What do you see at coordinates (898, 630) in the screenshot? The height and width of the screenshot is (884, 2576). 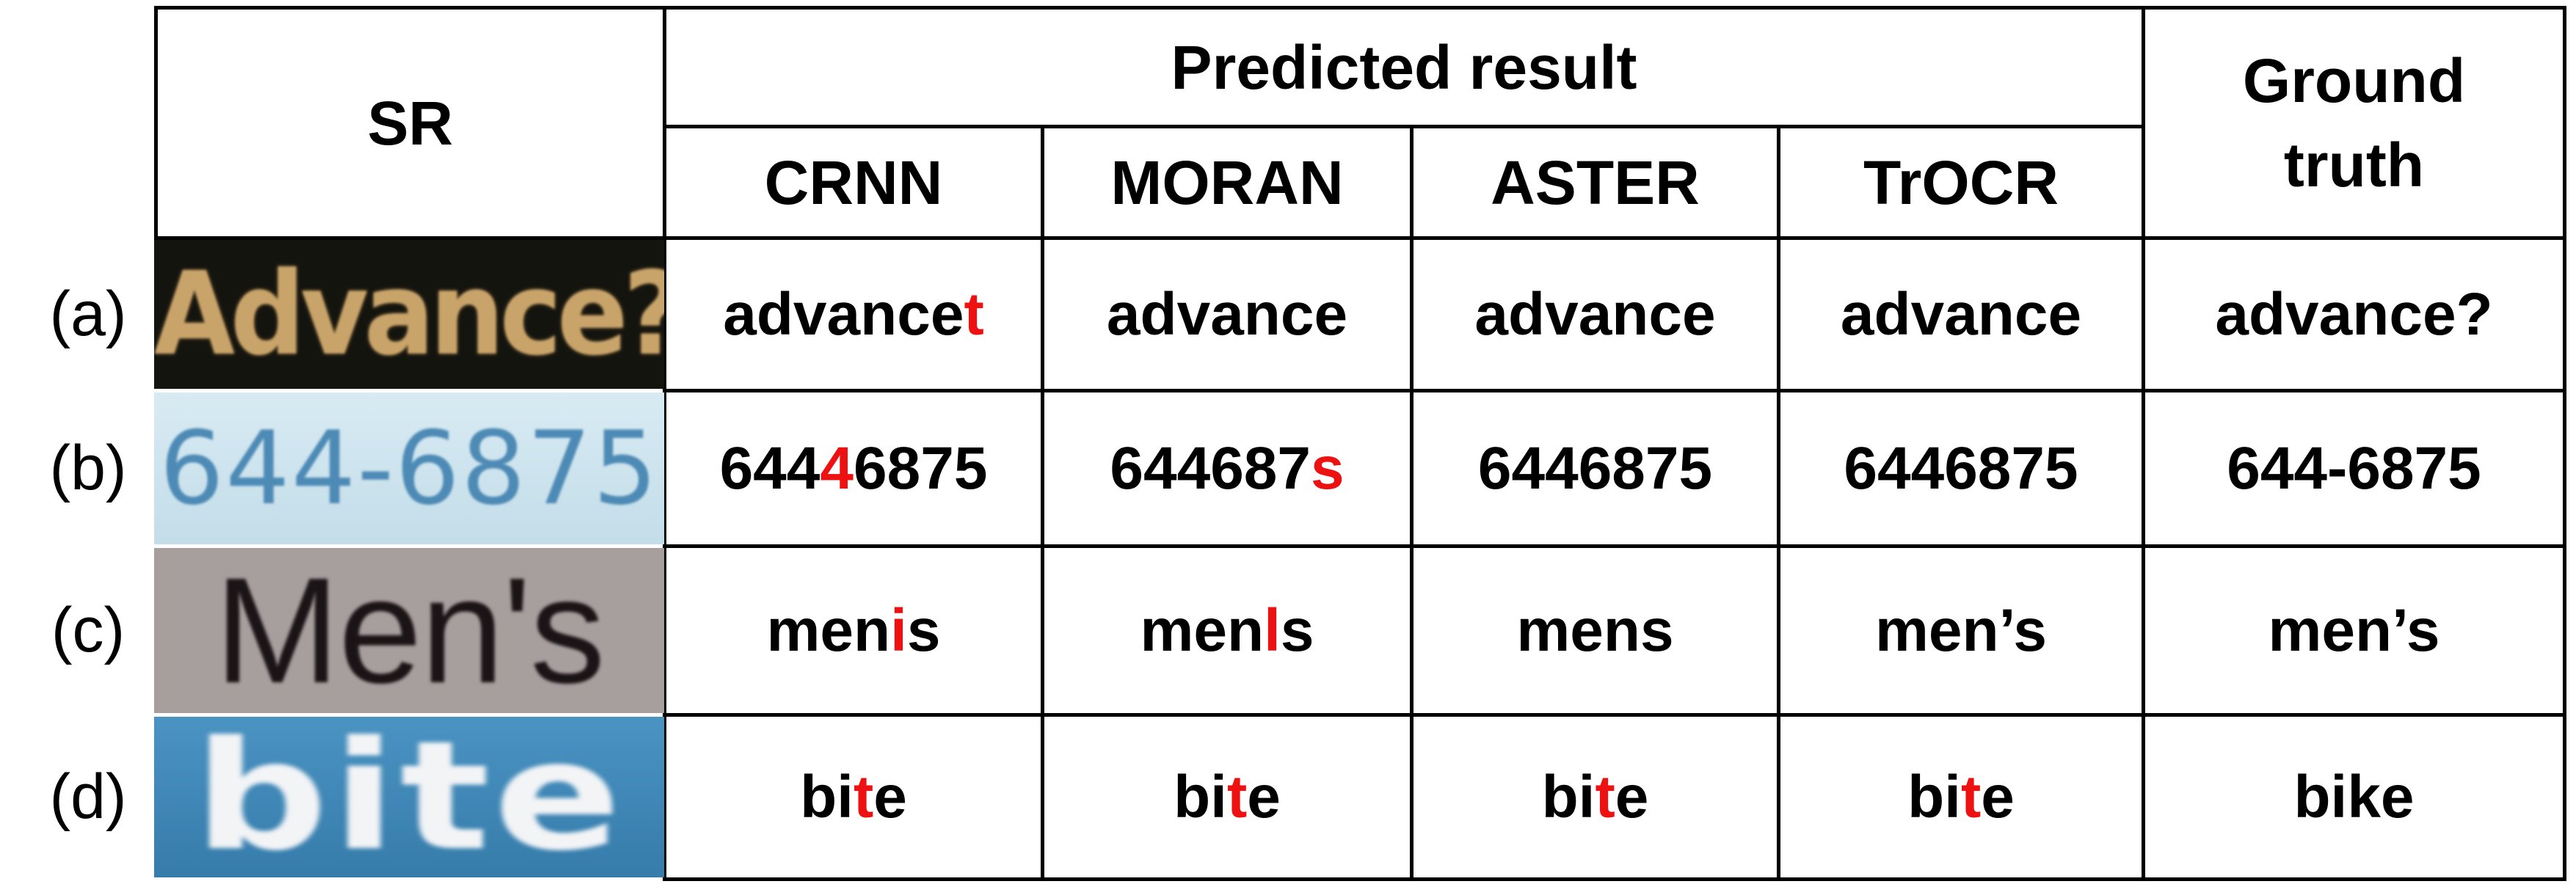 I see `prediction-error: i` at bounding box center [898, 630].